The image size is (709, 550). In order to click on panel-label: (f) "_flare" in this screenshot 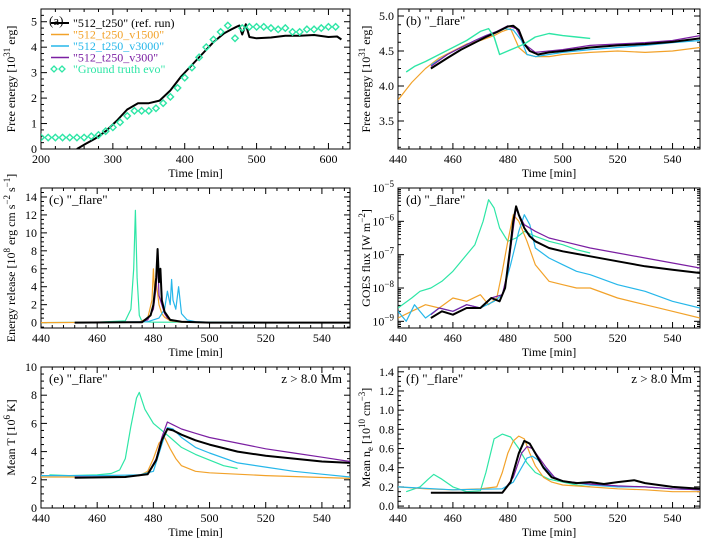, I will do `click(434, 378)`.